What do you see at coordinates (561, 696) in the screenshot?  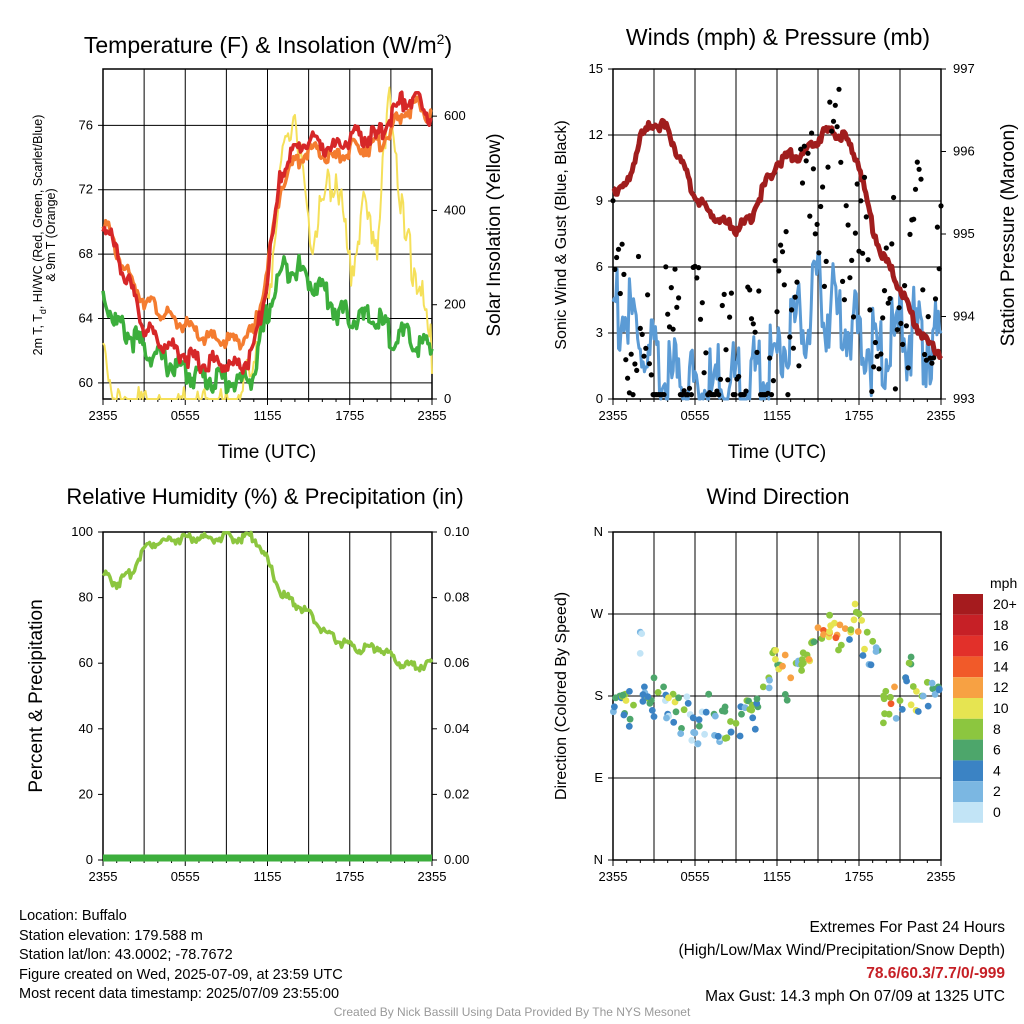 I see `wind-direction-ylabel: Direction (Colored By Speed)` at bounding box center [561, 696].